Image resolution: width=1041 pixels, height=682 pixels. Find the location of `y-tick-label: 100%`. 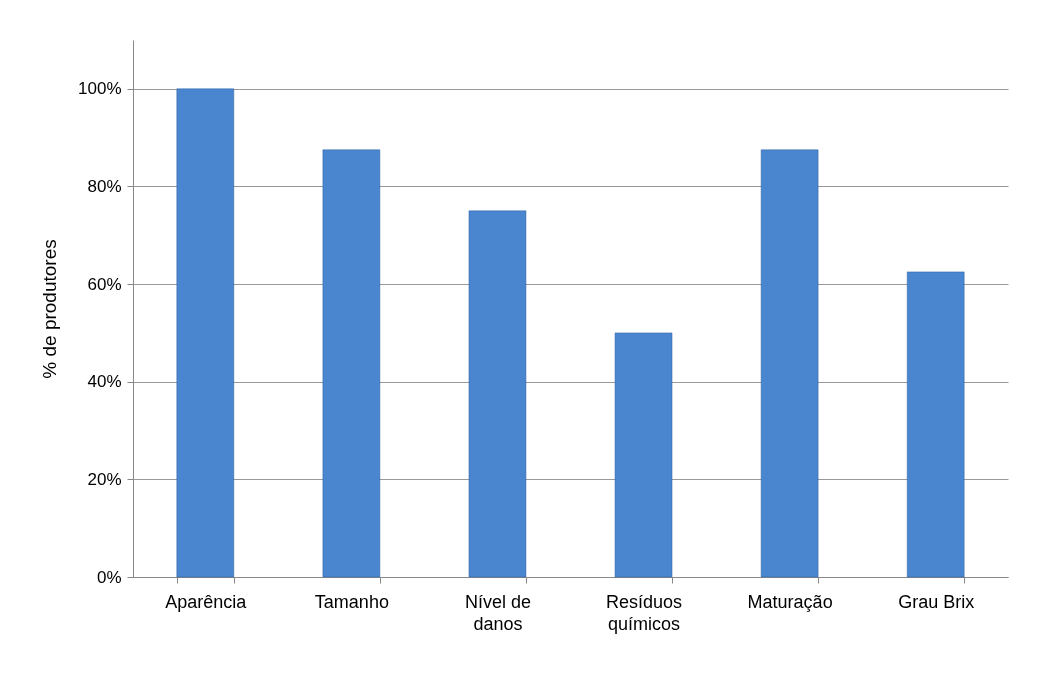

y-tick-label: 100% is located at coordinates (100, 89).